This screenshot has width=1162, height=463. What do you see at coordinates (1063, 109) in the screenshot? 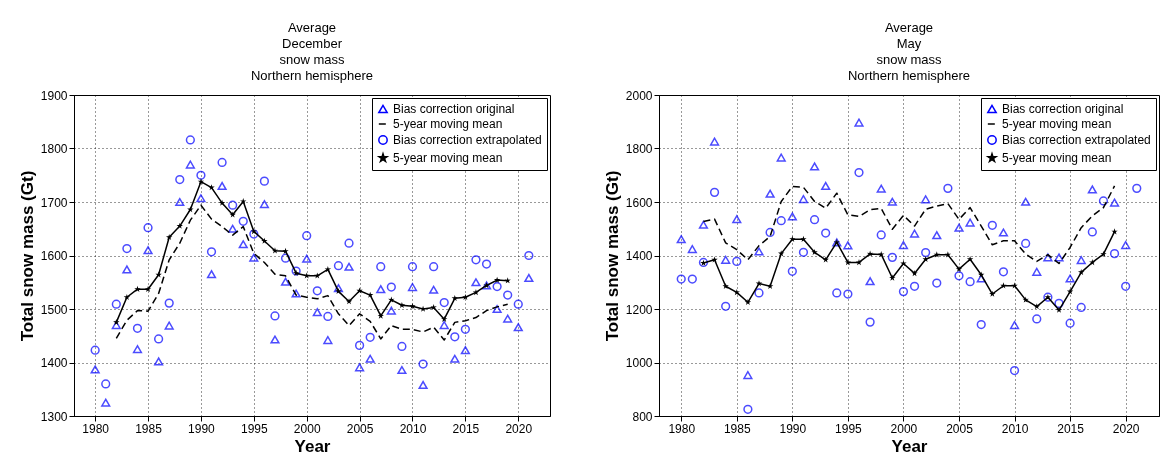
I see `legend-label: Bias correction original` at bounding box center [1063, 109].